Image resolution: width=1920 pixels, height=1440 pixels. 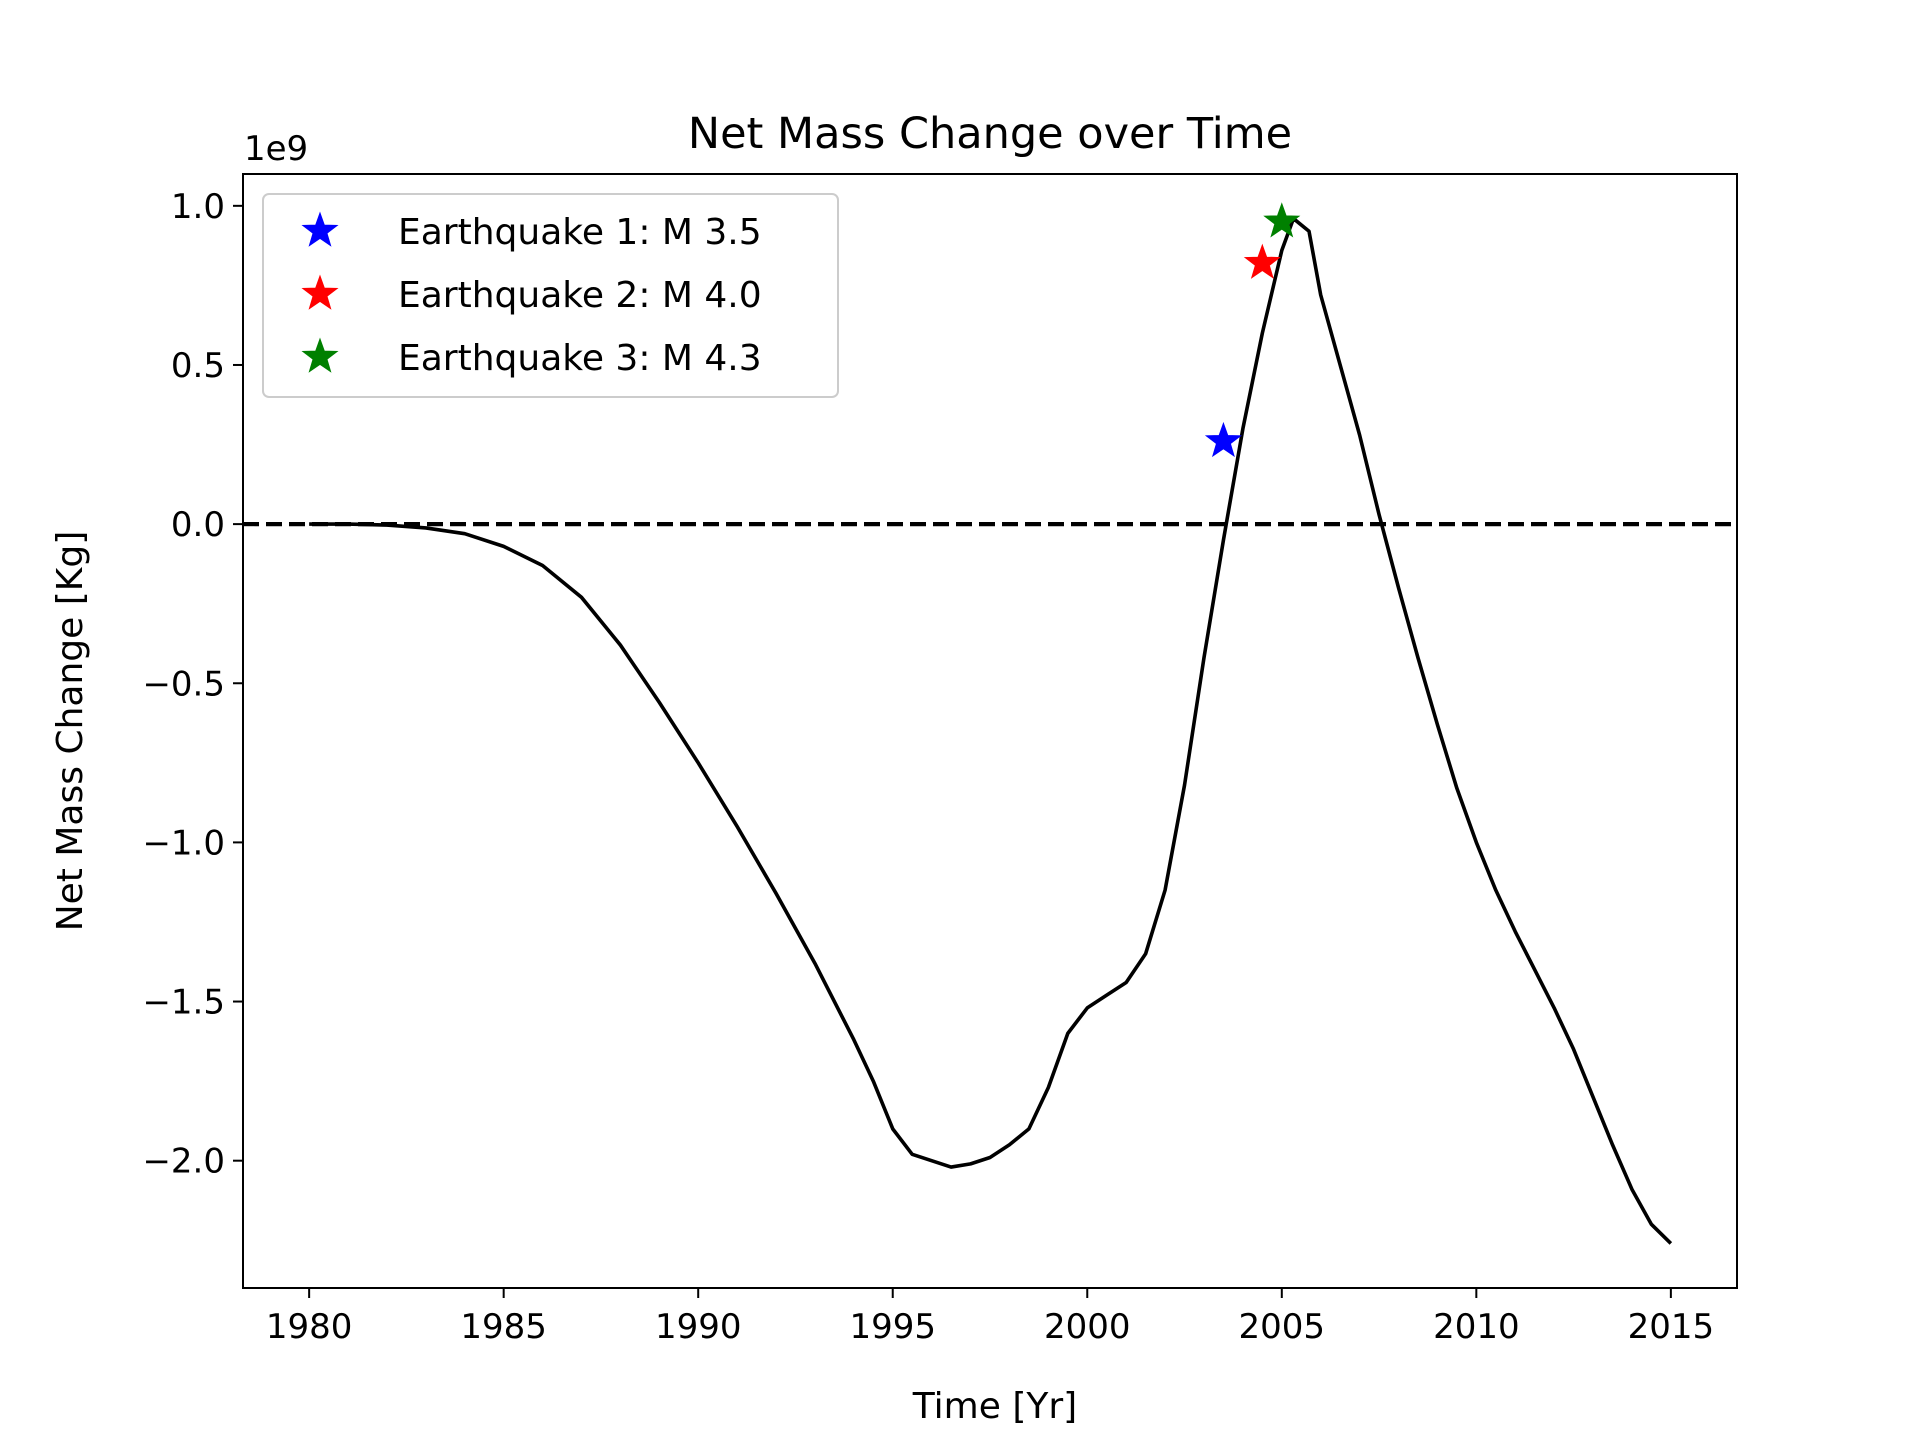 What do you see at coordinates (1223, 439) in the screenshot?
I see `earthquake-1-marker` at bounding box center [1223, 439].